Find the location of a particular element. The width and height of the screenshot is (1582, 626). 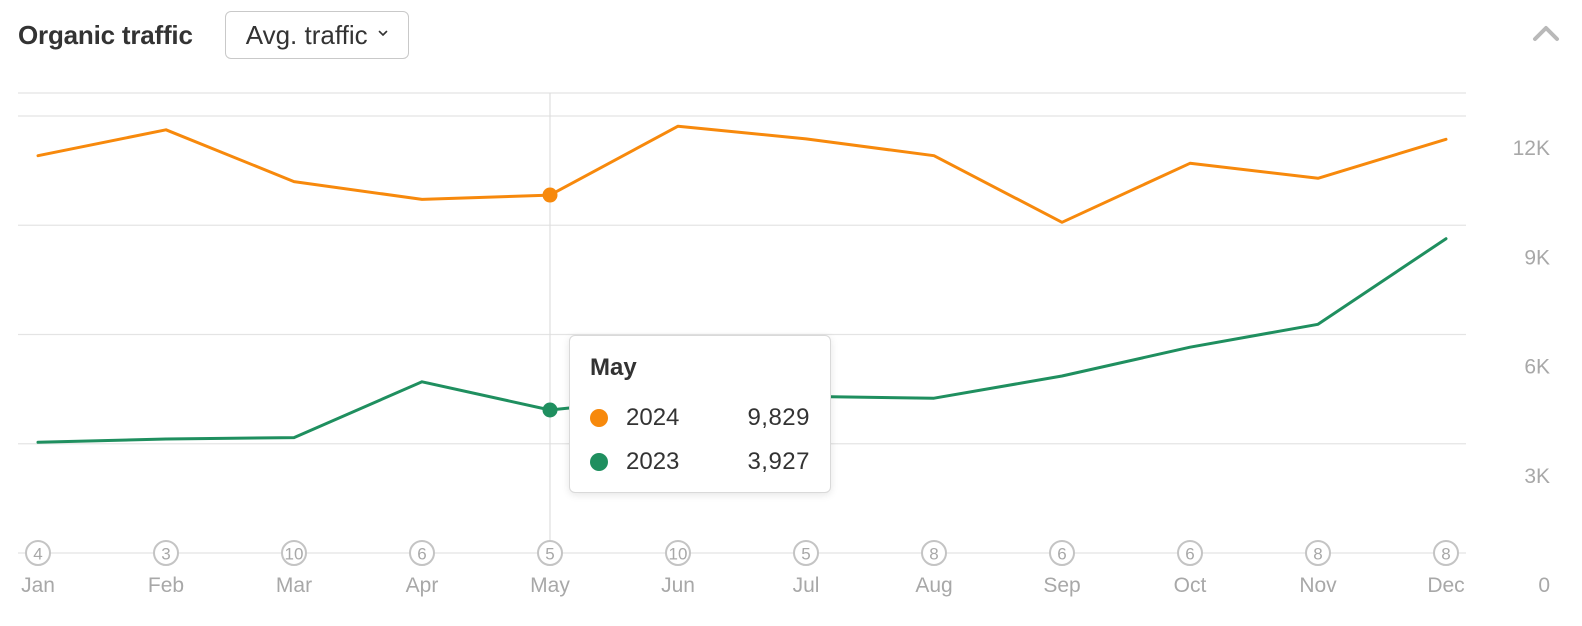

chart-tooltip: May 2024 9,829 2023 3,927 is located at coordinates (700, 414).